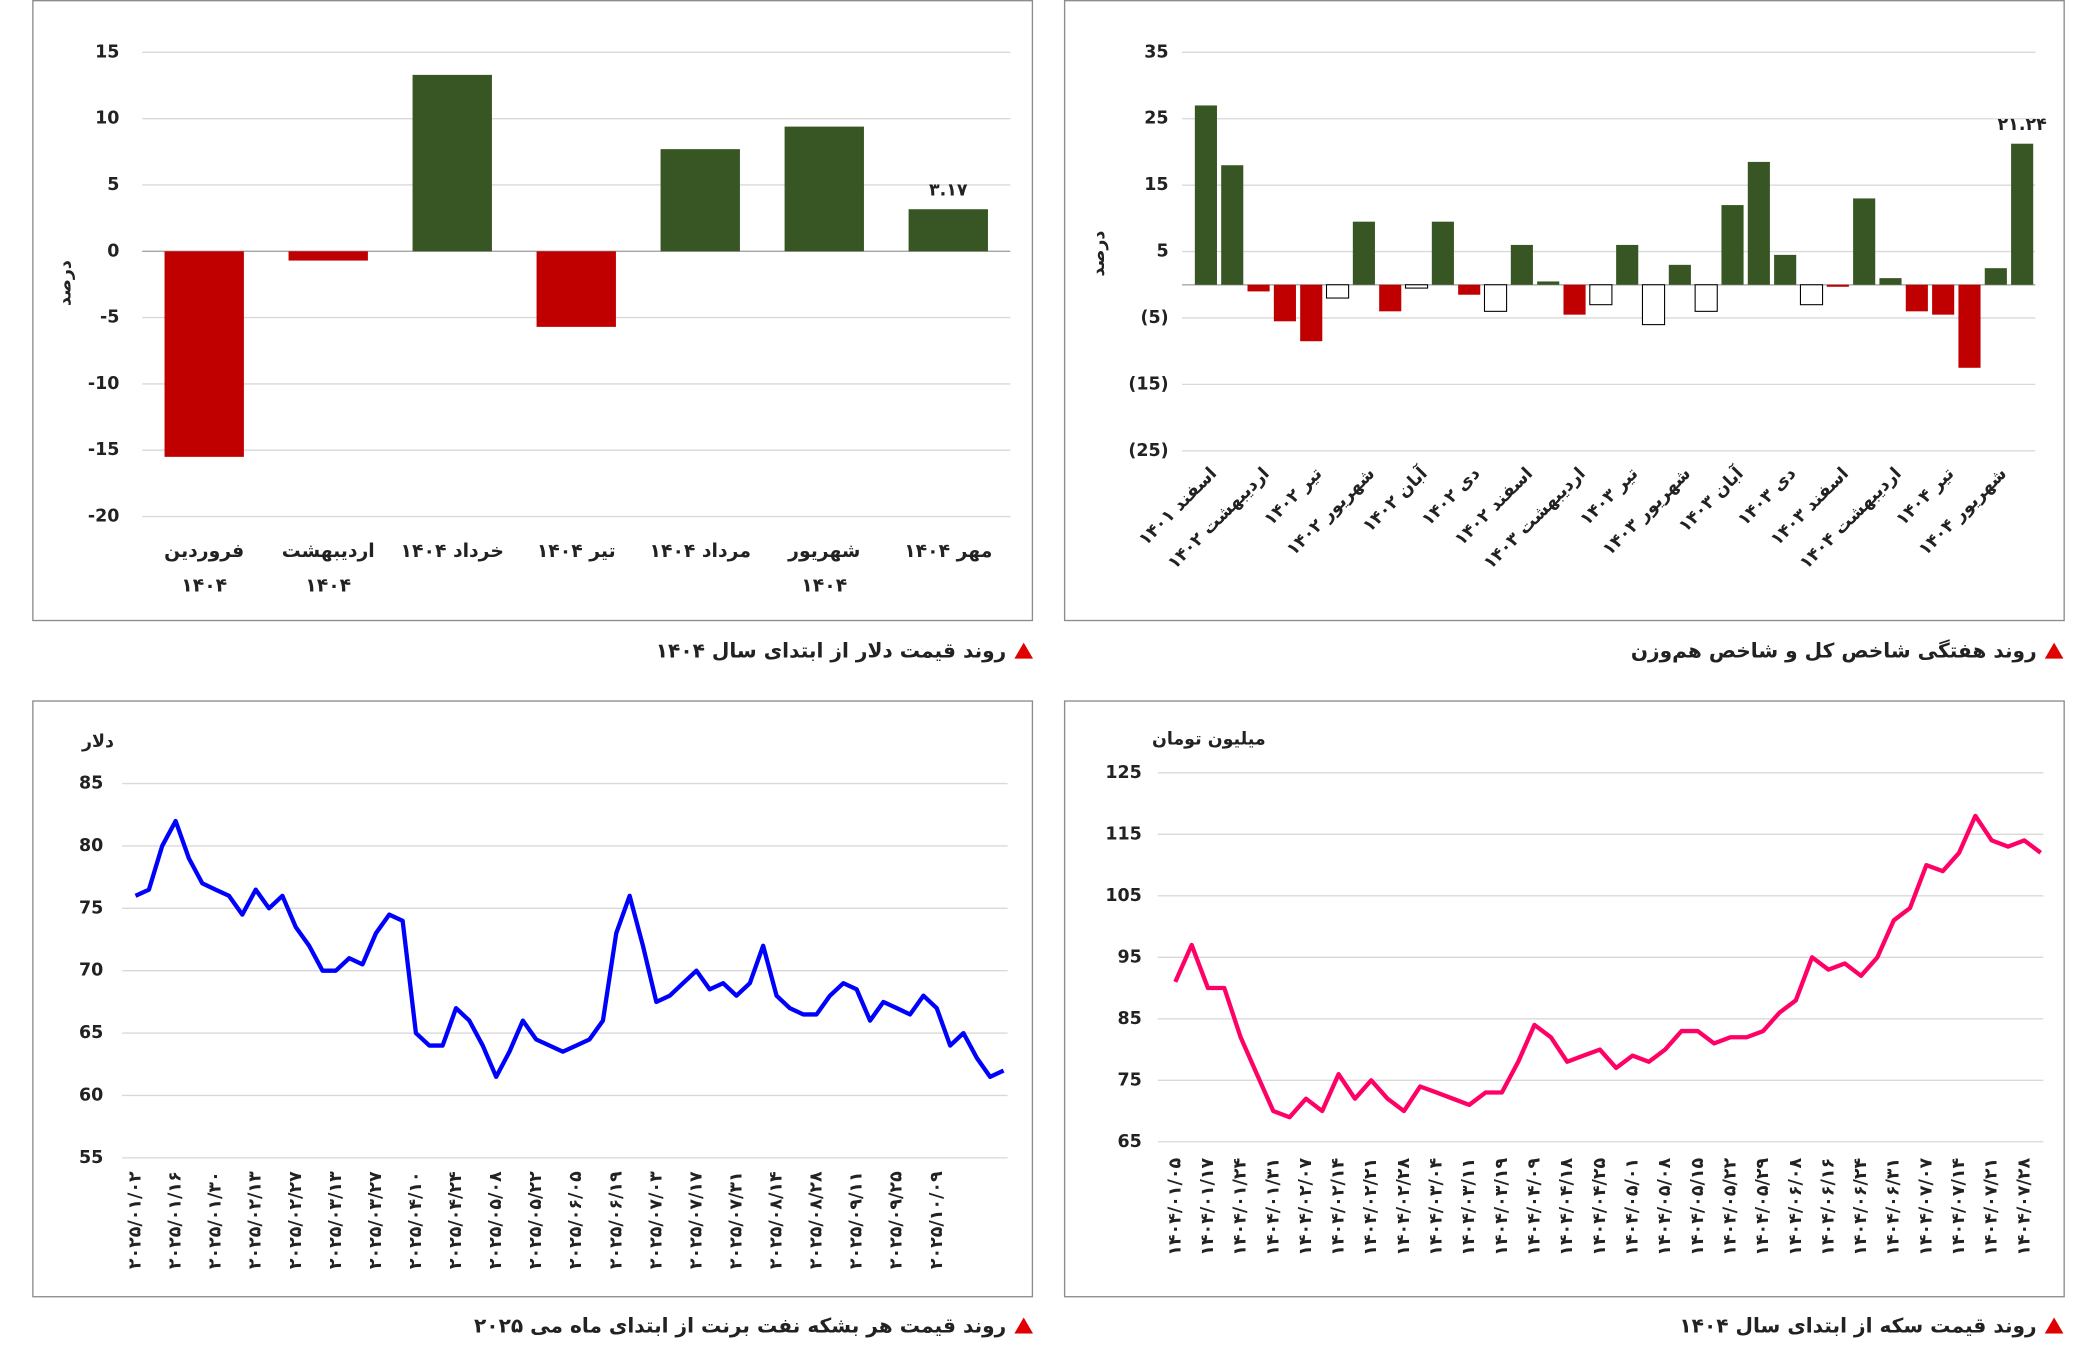 This screenshot has height=1364, width=2093. I want to click on y-tick-label: (5), so click(1155, 318).